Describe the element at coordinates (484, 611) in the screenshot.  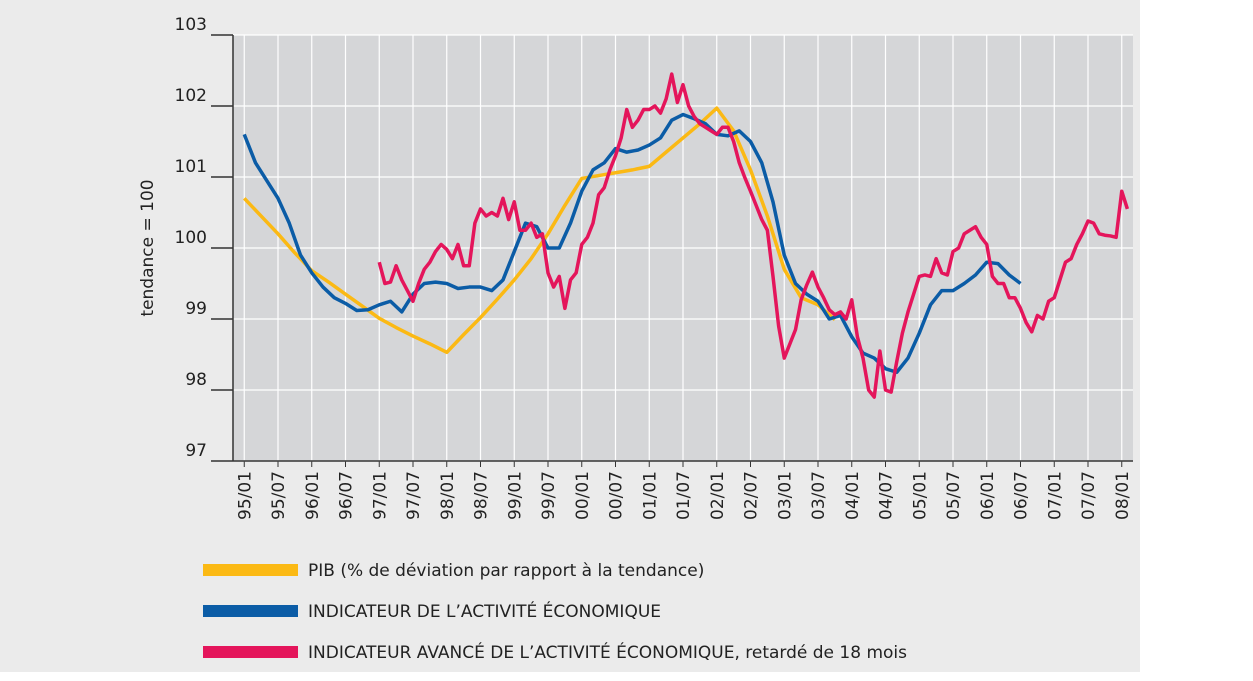
I see `legend-label: INDICATEUR DE L’ACTIVITÉ ÉCONOMIQUE` at that location.